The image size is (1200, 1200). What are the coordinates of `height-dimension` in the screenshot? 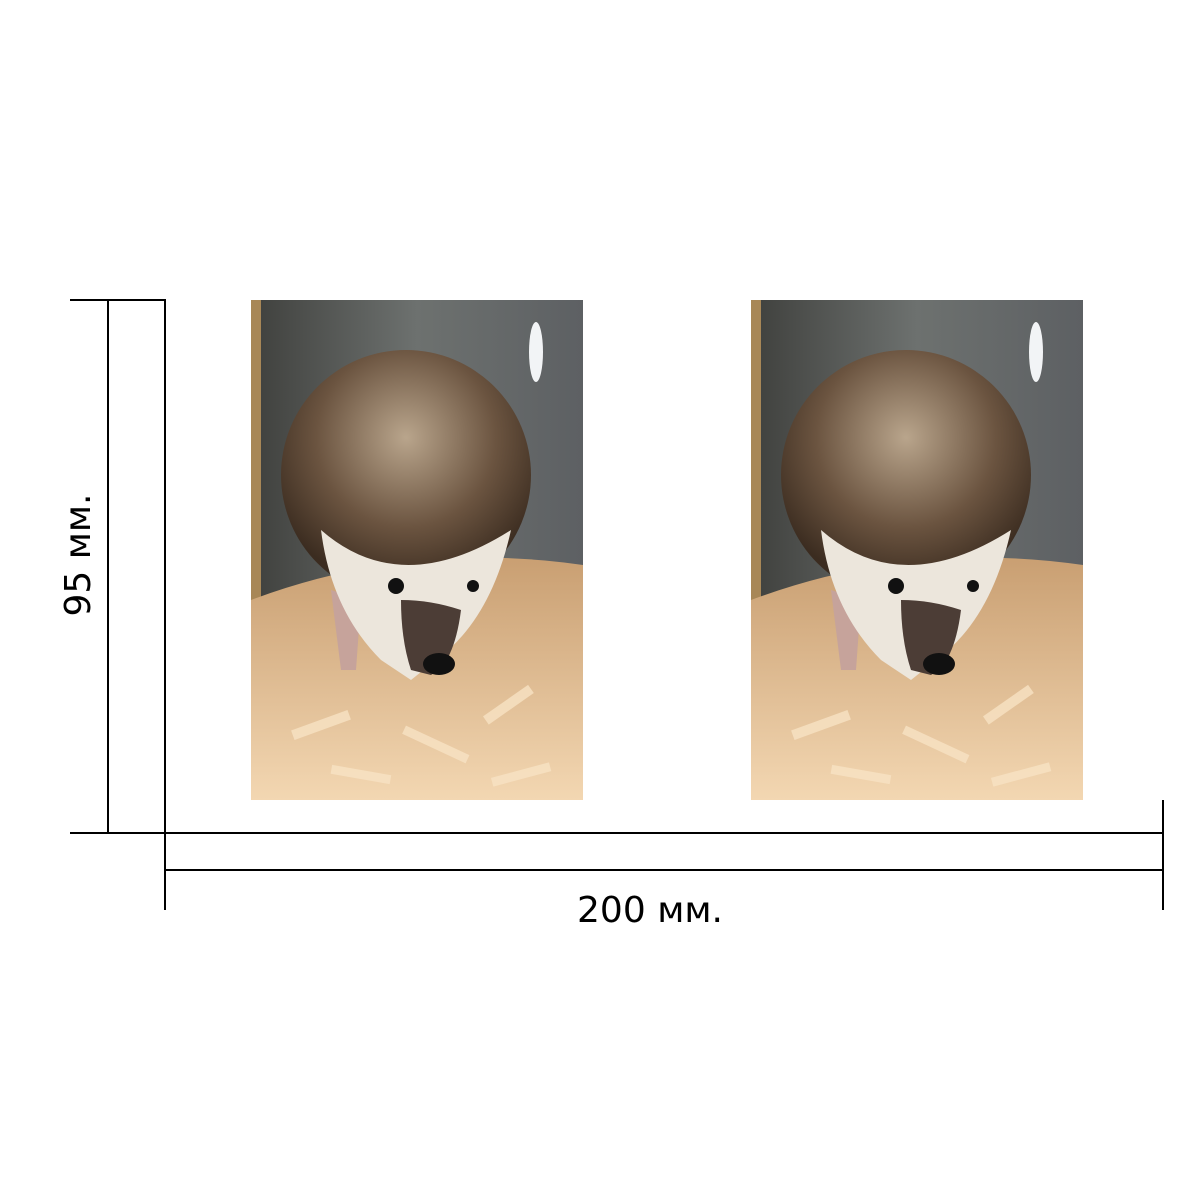 It's located at (118, 566).